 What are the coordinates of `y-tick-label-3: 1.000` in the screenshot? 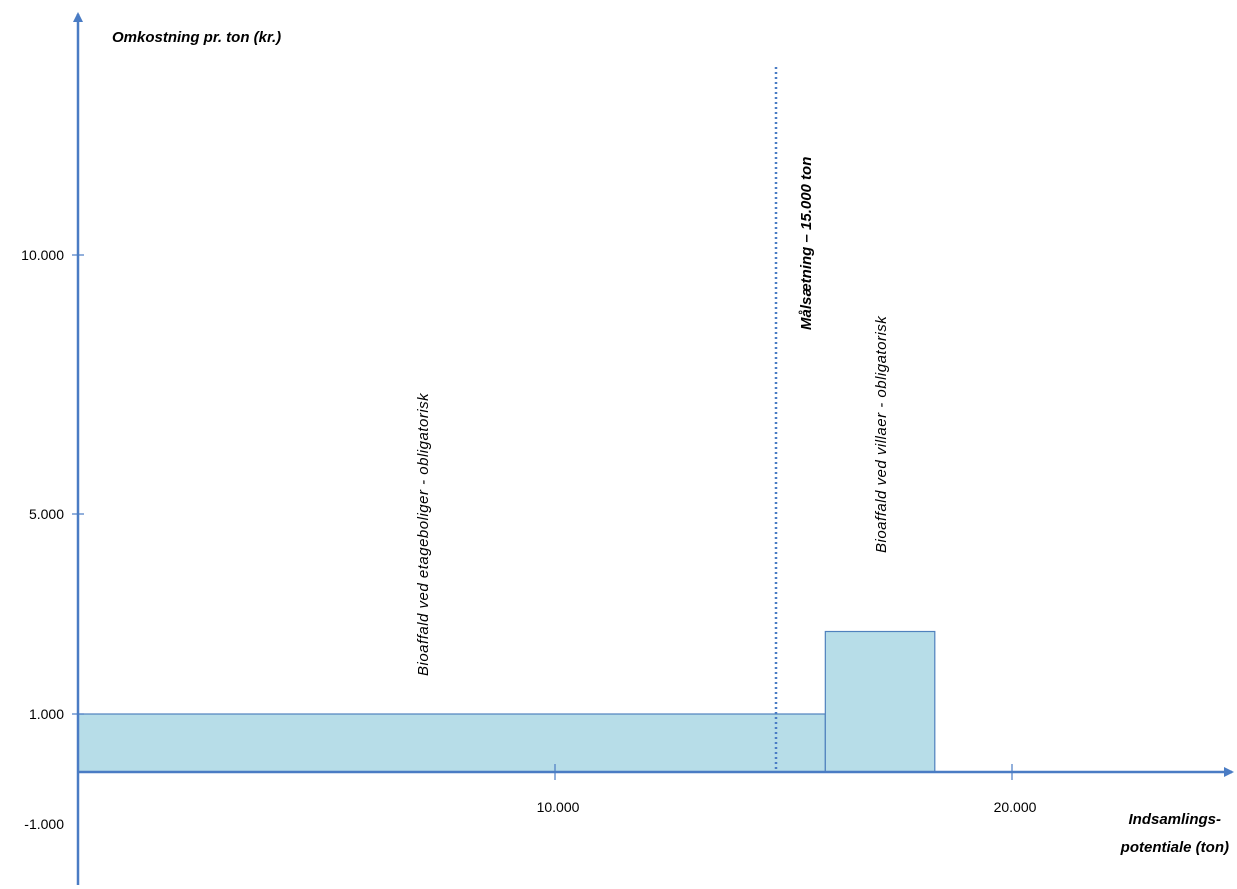 It's located at (46, 714).